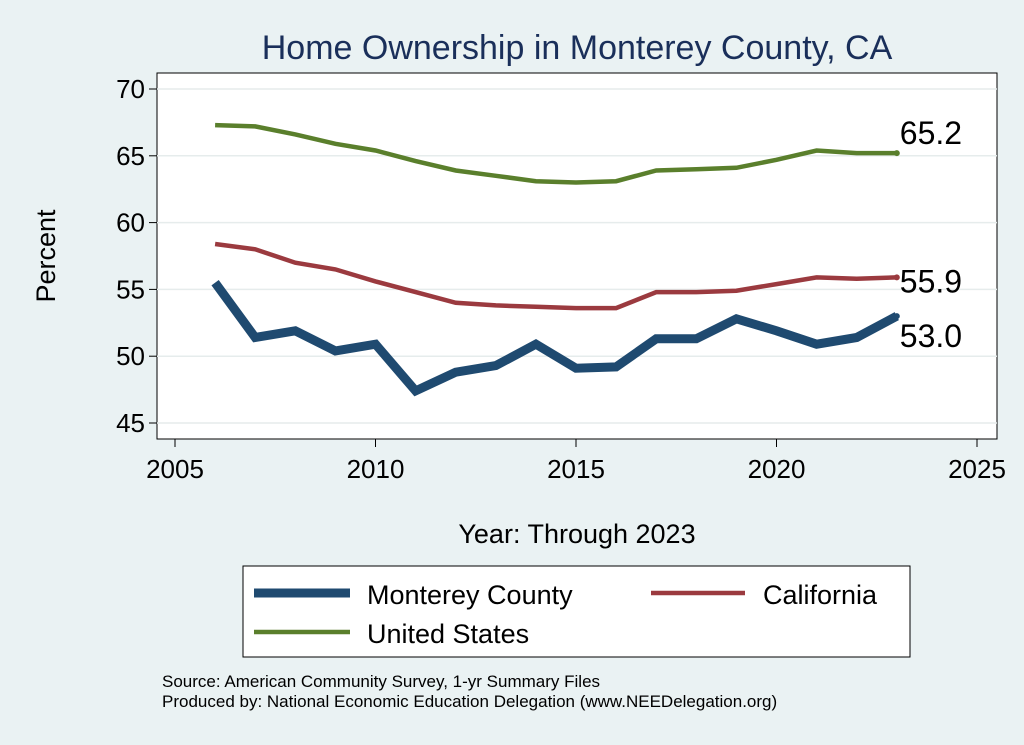  I want to click on x-tick-label: 2025, so click(977, 469).